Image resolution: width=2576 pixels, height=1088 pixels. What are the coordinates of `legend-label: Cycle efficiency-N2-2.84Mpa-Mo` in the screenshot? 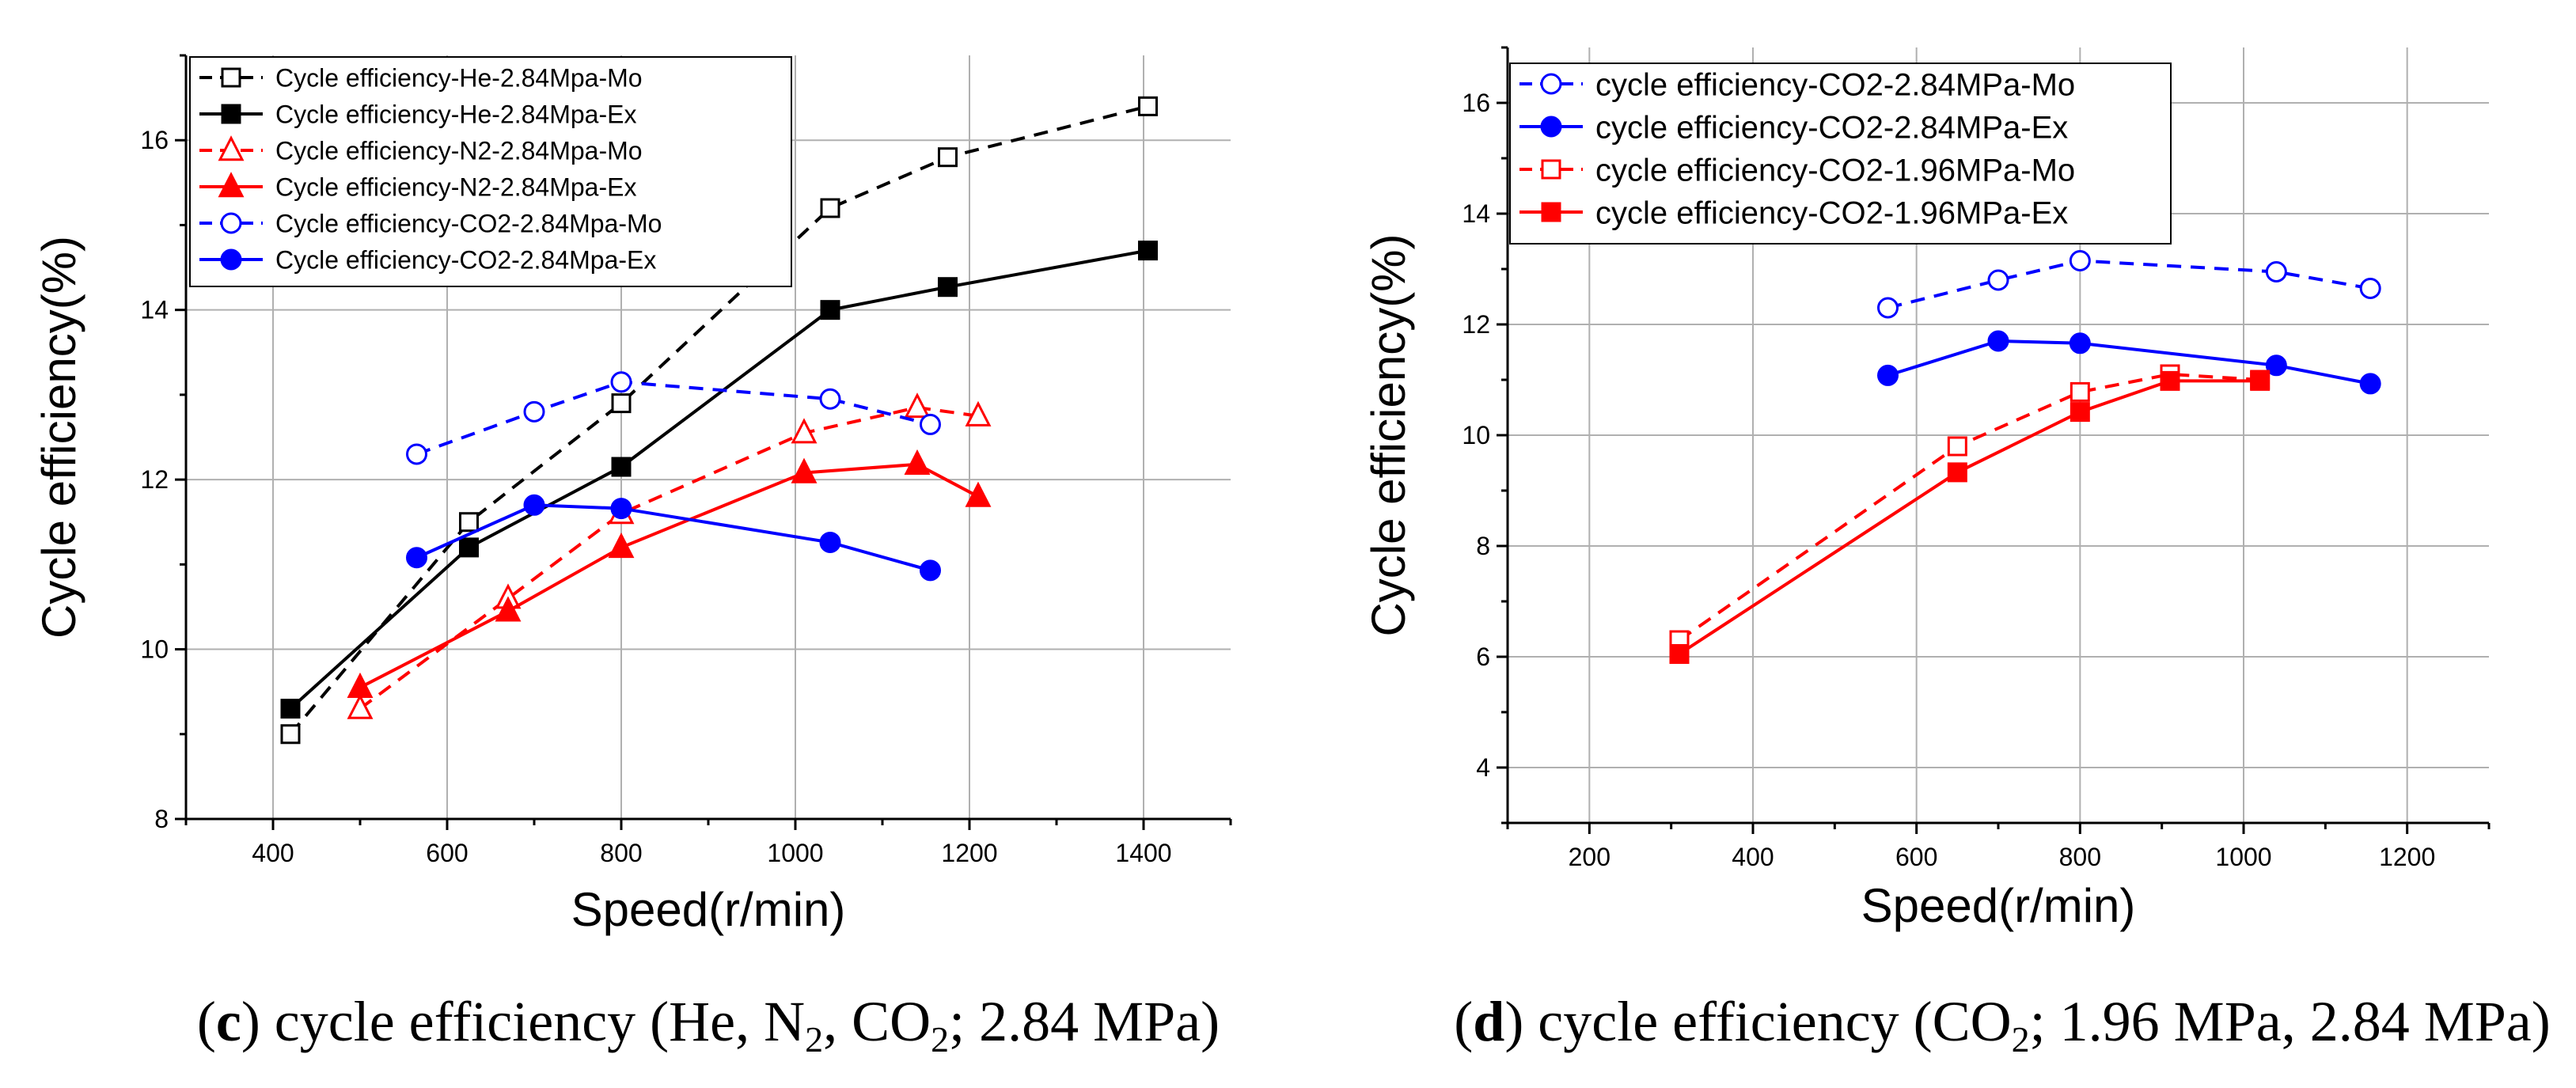 It's located at (459, 151).